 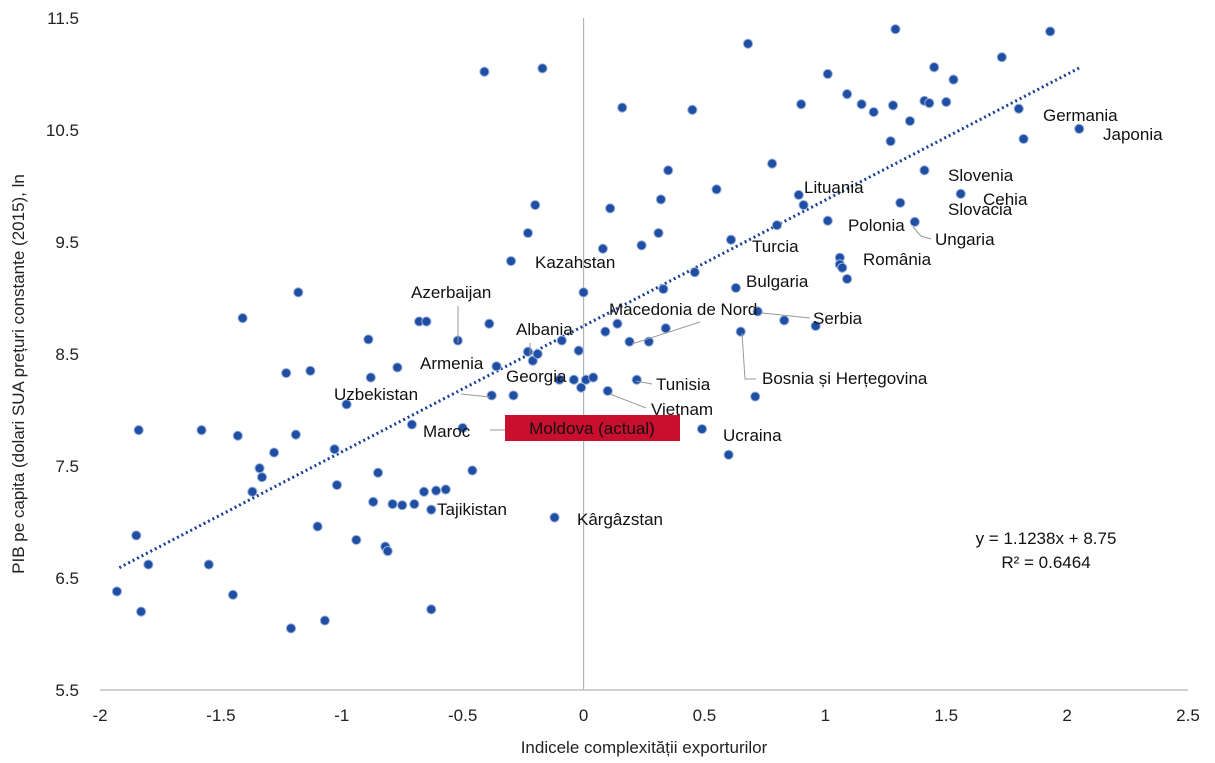 What do you see at coordinates (67, 354) in the screenshot?
I see `y-tick-label: 8.5` at bounding box center [67, 354].